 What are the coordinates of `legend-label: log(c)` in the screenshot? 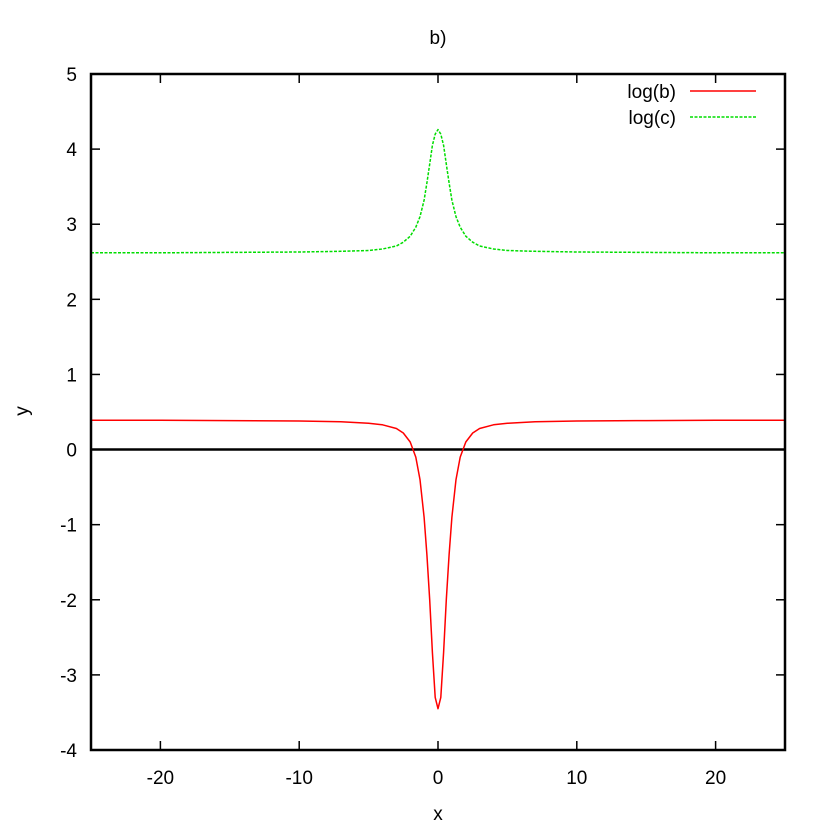 It's located at (652, 118).